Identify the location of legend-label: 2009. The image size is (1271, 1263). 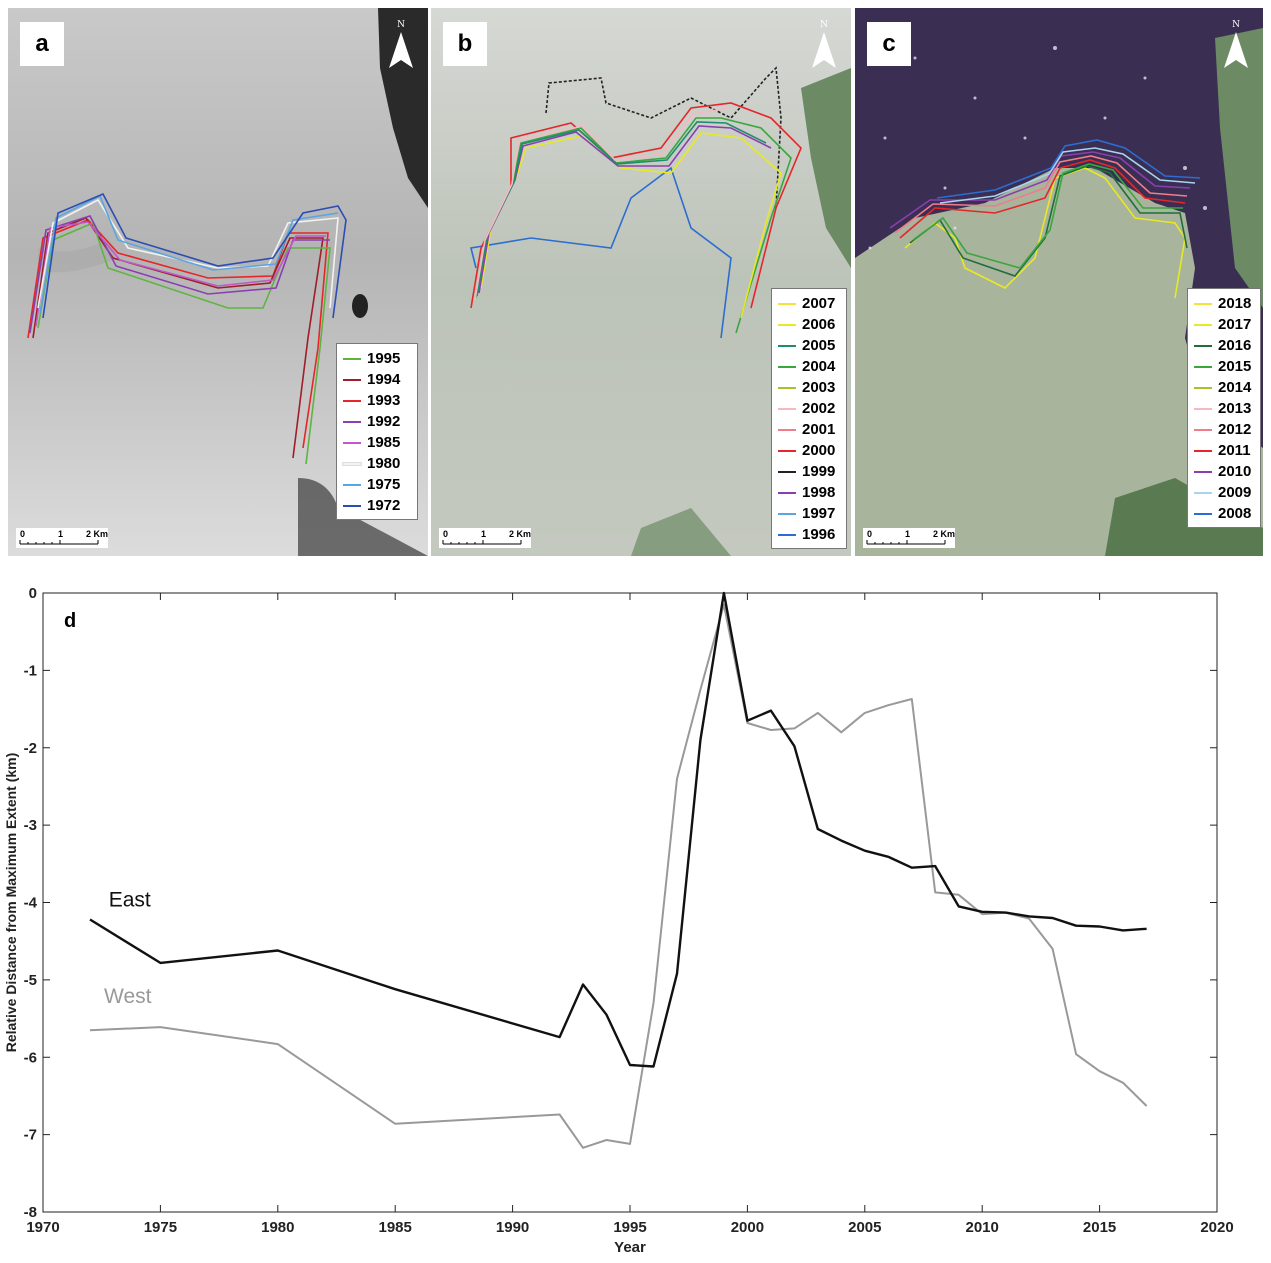
(1235, 492).